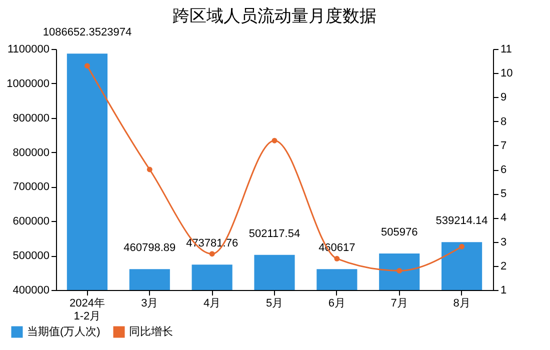 Image resolution: width=550 pixels, height=350 pixels. What do you see at coordinates (503, 146) in the screenshot?
I see `y2-tick-label: 7` at bounding box center [503, 146].